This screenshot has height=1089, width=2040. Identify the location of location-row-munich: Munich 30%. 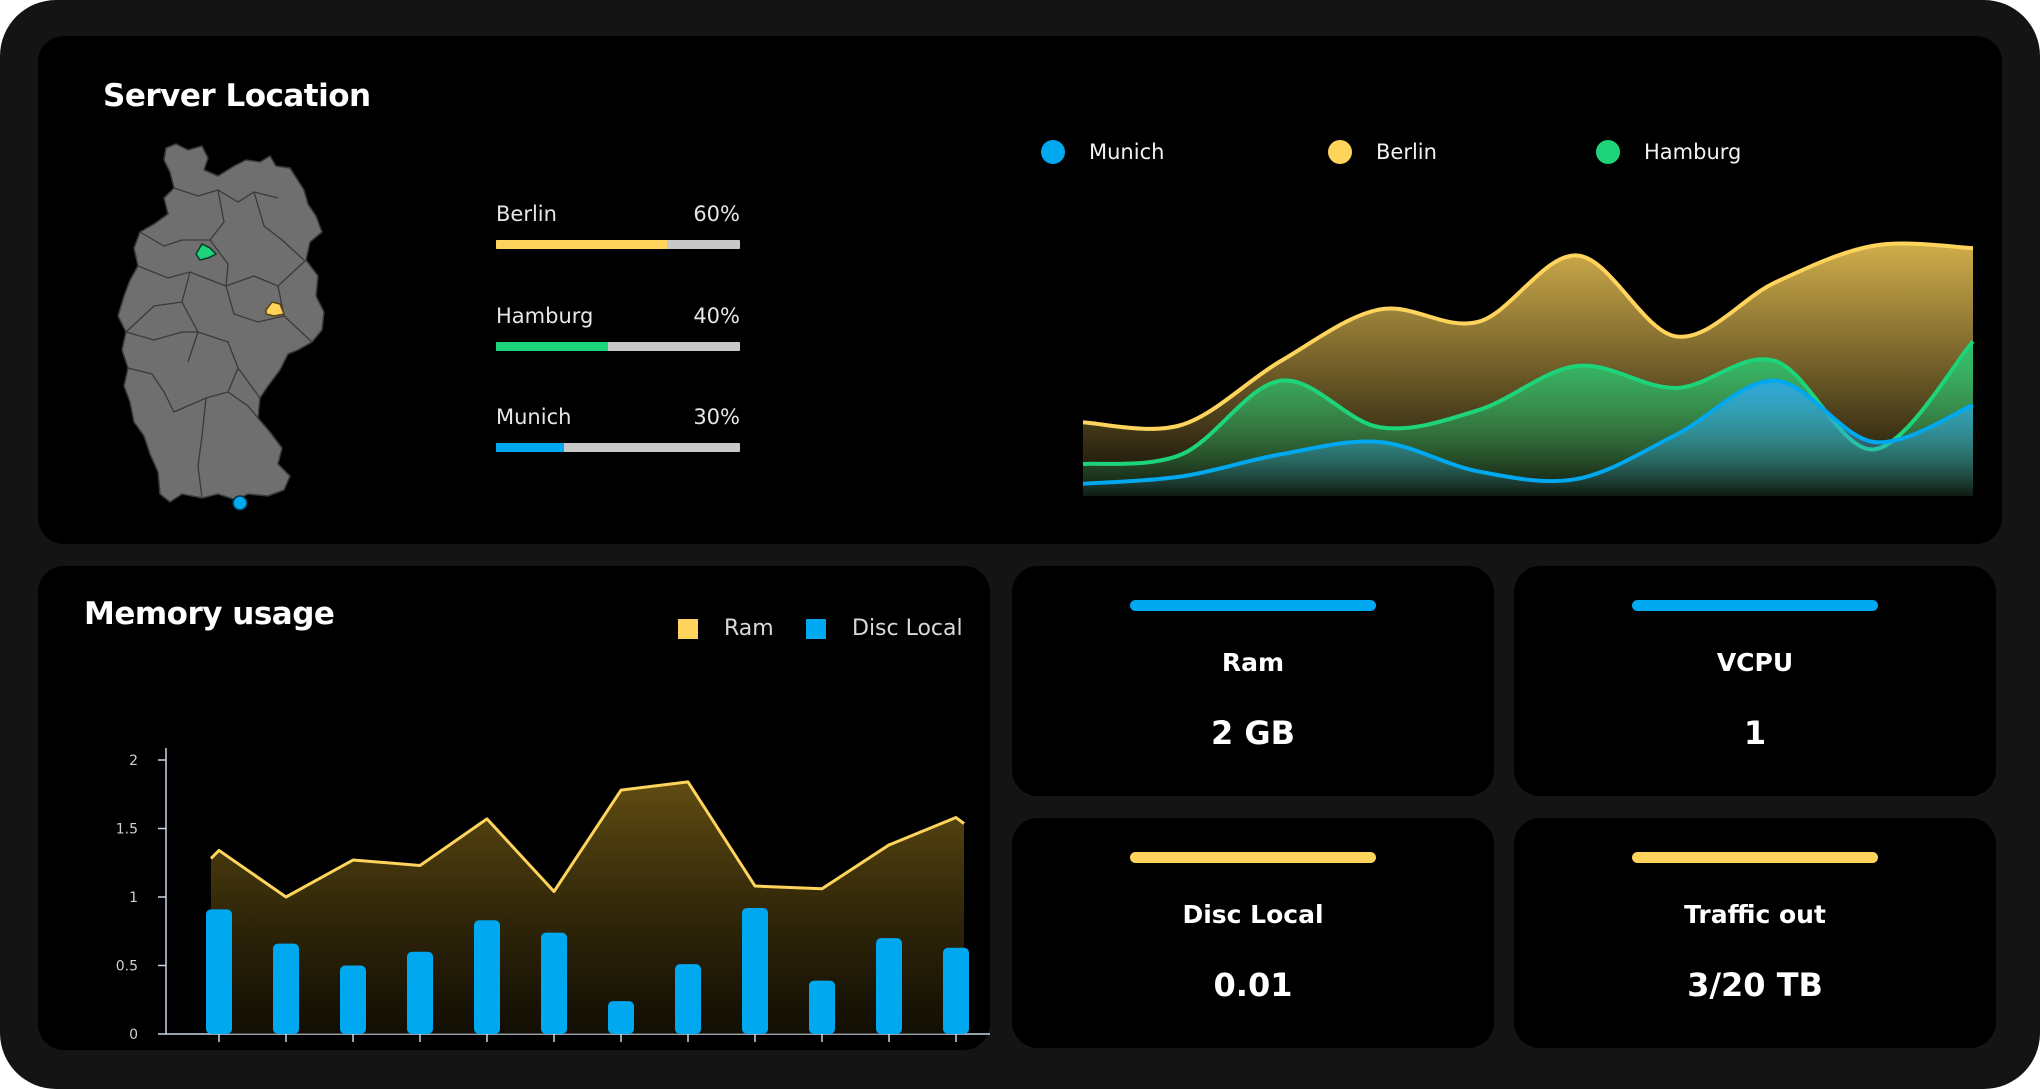
(618, 428).